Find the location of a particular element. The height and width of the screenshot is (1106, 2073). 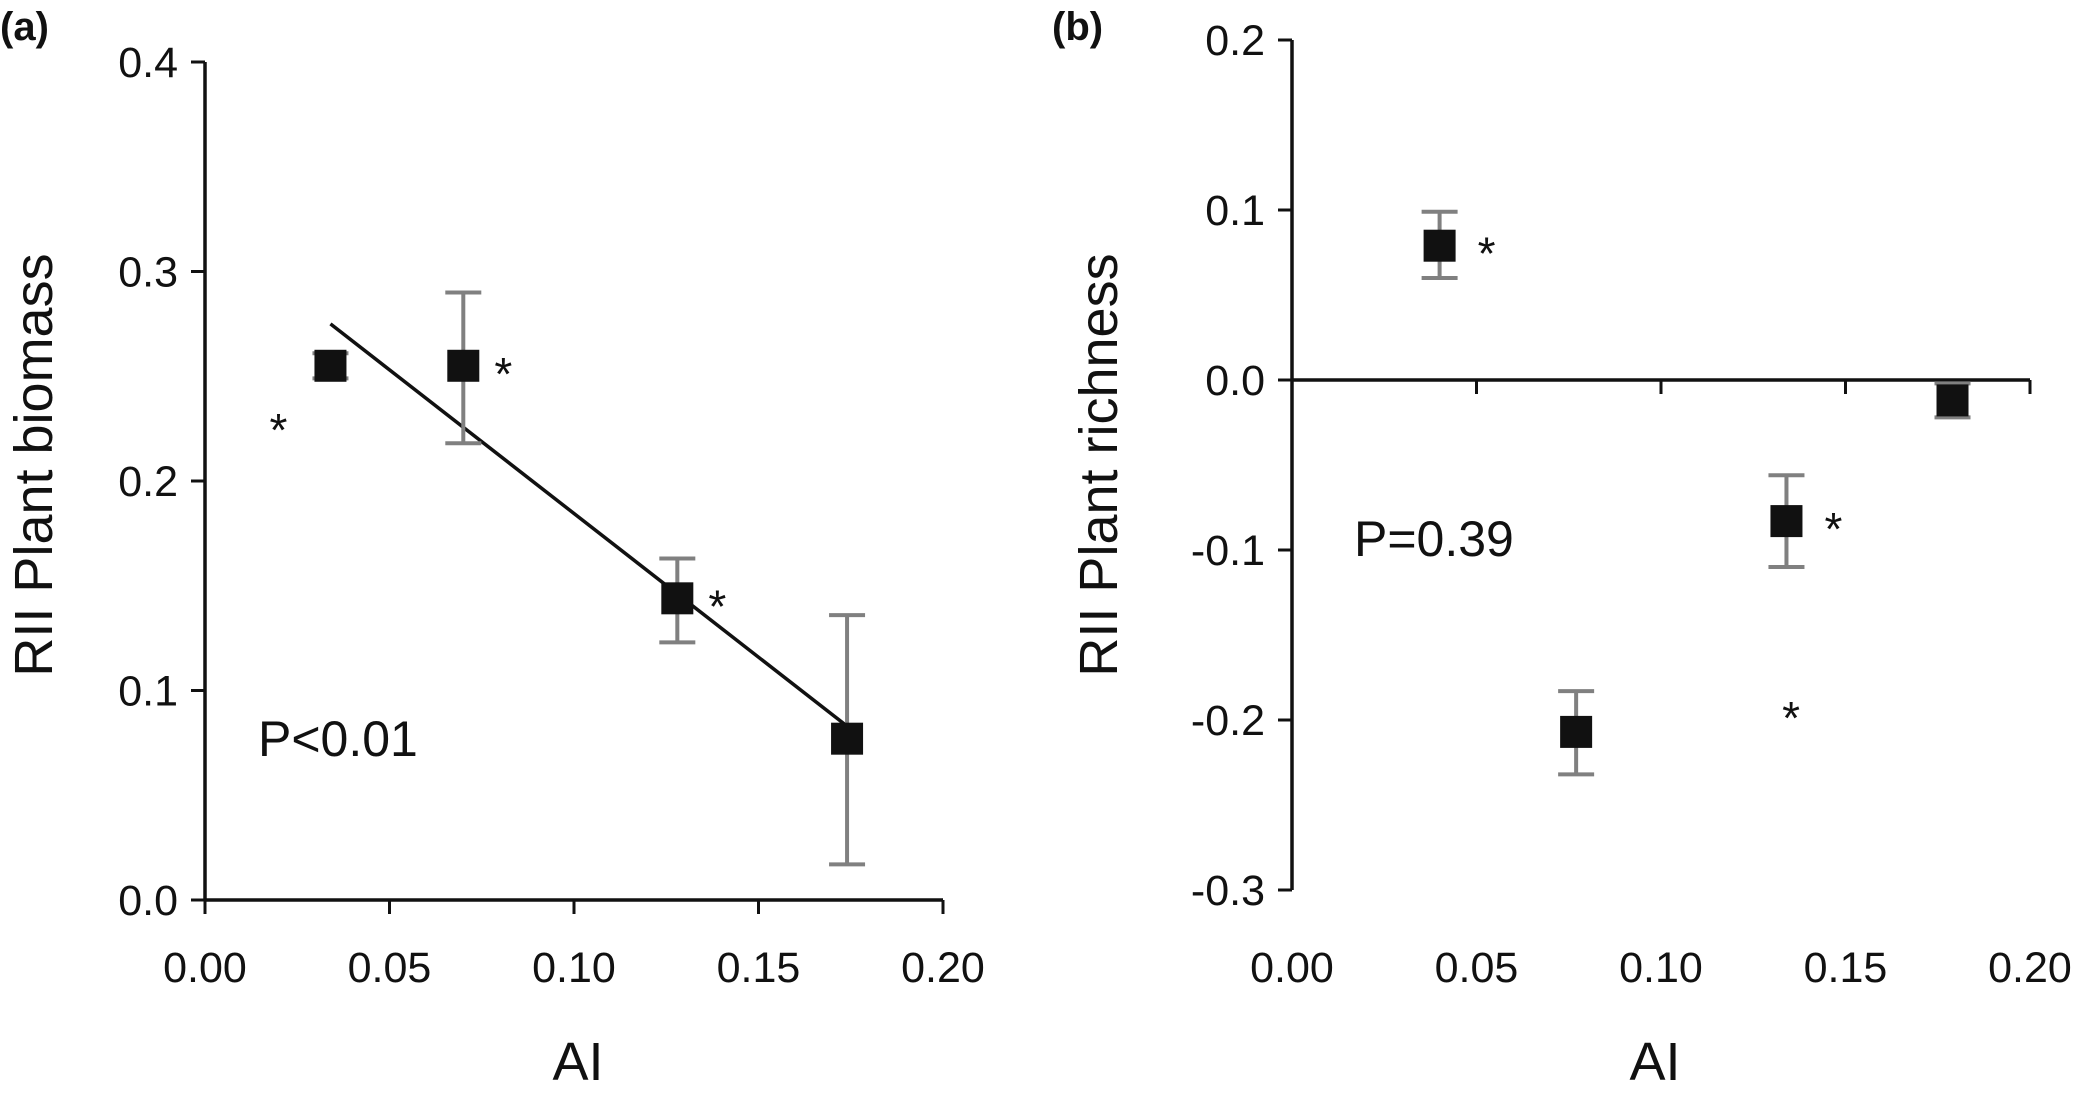

panel-b-y-tick-label: -0.1 is located at coordinates (1228, 551).